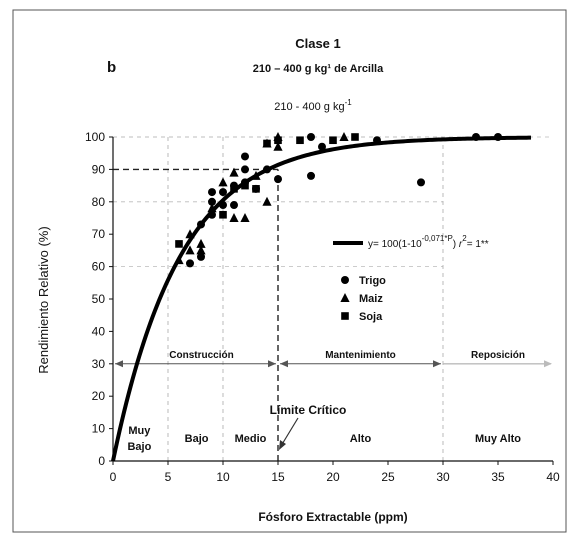 This screenshot has width=583, height=534. I want to click on y-tick-label: 0, so click(101, 461).